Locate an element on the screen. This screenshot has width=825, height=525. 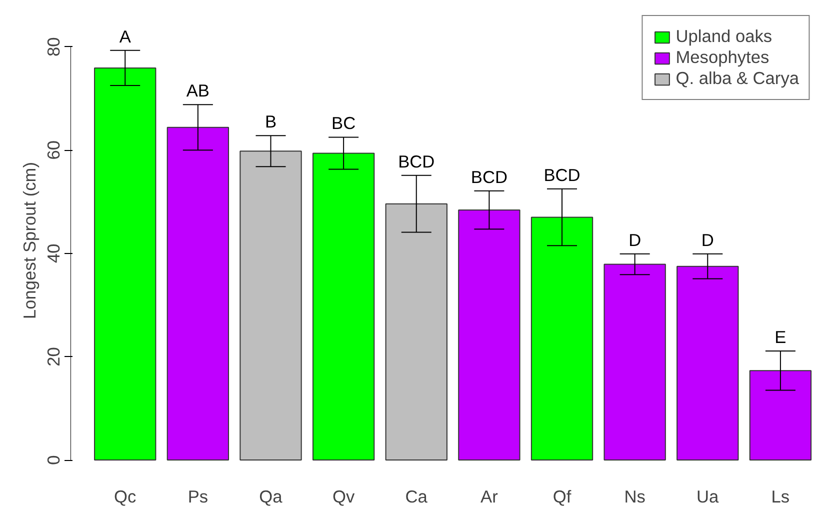
x-tick-label: Ca is located at coordinates (416, 496).